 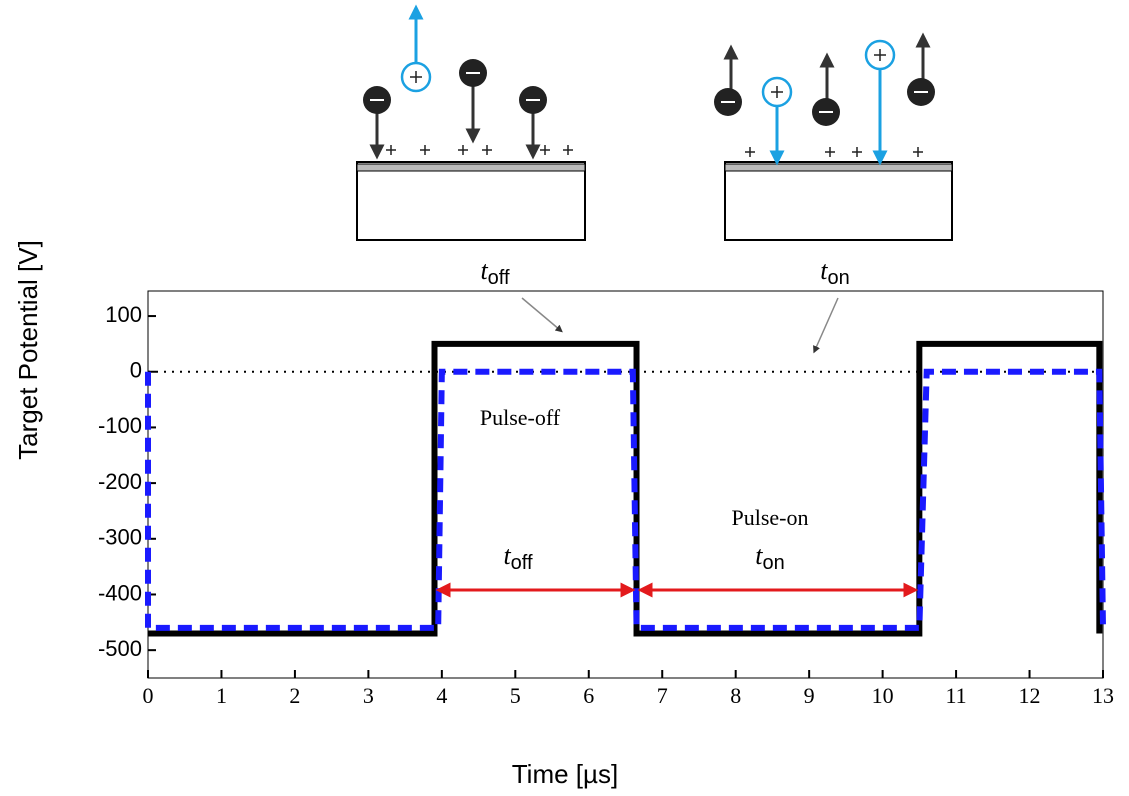 What do you see at coordinates (520, 417) in the screenshot?
I see `annotation: Pulse-off` at bounding box center [520, 417].